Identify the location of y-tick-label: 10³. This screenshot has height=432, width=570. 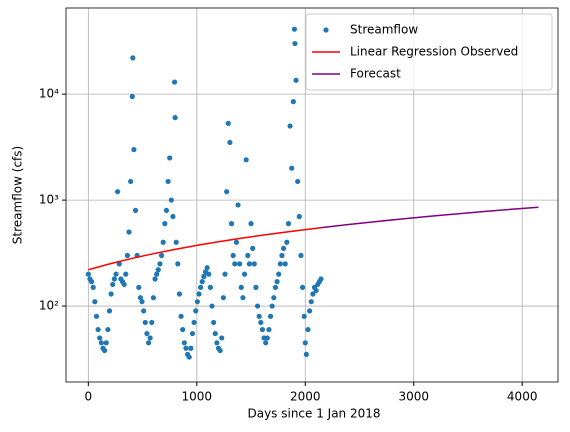
(49, 200).